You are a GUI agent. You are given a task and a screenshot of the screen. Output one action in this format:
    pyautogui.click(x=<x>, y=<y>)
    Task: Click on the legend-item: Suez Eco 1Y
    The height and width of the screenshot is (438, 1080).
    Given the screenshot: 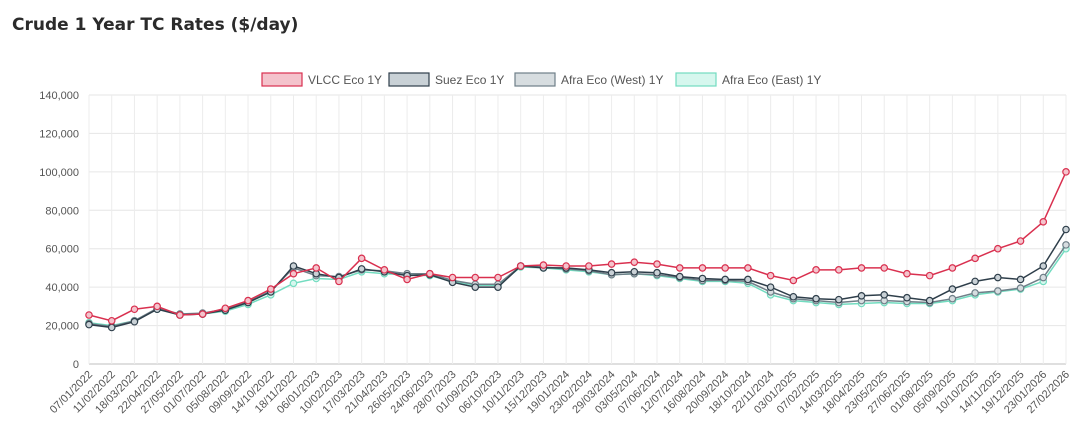 What is the action you would take?
    pyautogui.click(x=446, y=79)
    